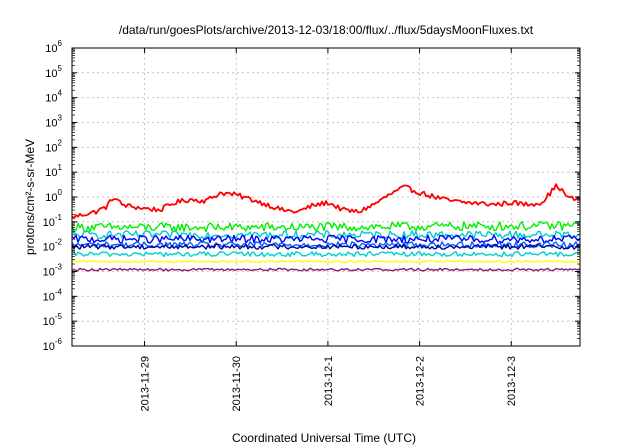  I want to click on x-tick-label: 2013-12-2, so click(421, 381).